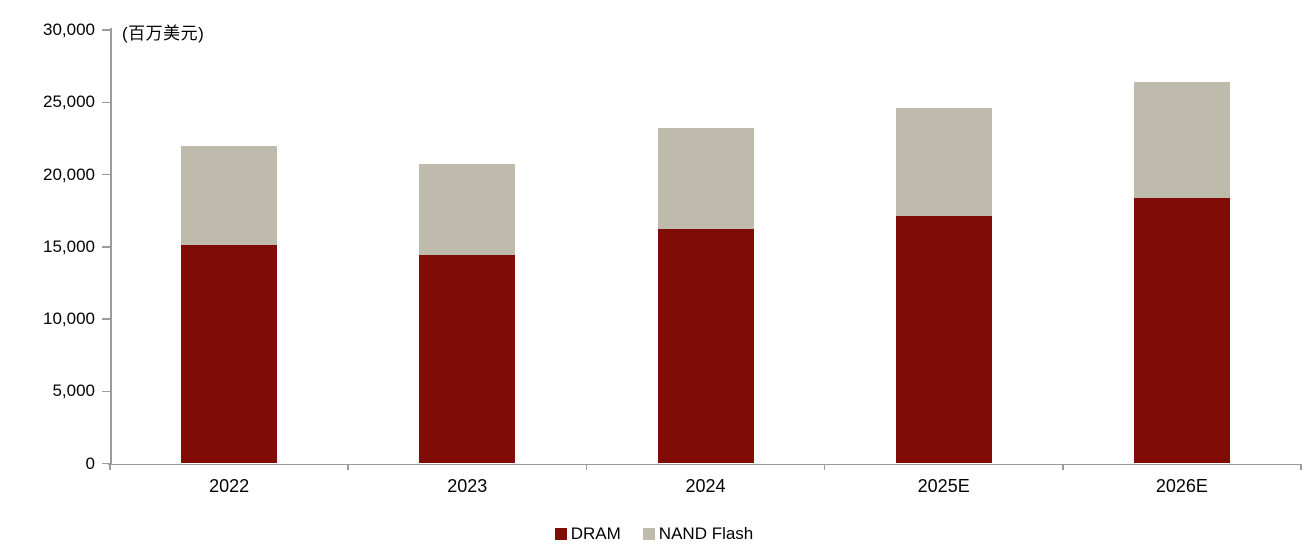  I want to click on legend-swatch-dram, so click(560, 534).